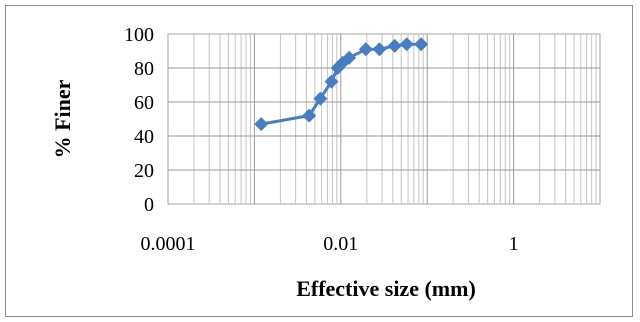 Image resolution: width=640 pixels, height=322 pixels. Describe the element at coordinates (139, 35) in the screenshot. I see `y-tick-label: 100` at that location.